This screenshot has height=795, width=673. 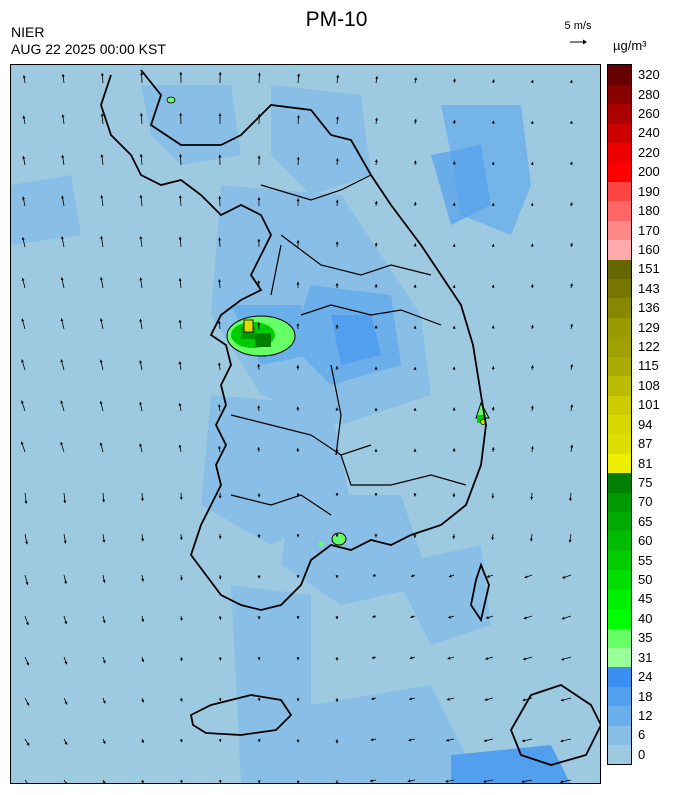 What do you see at coordinates (649, 288) in the screenshot?
I see `legend-label-143: 143` at bounding box center [649, 288].